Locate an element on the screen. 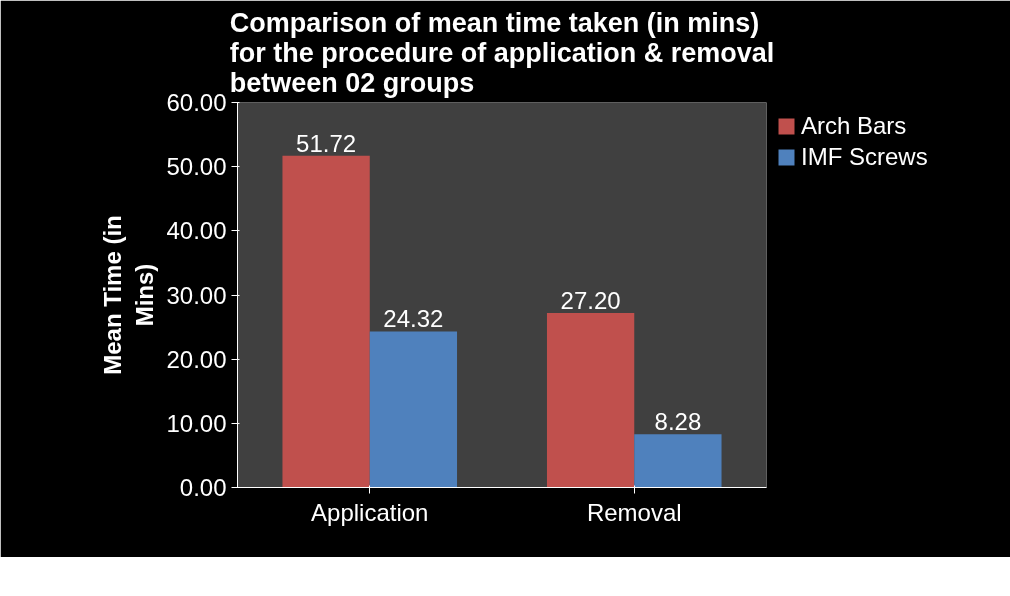 This screenshot has height=596, width=1010. y-tick-label: 10.00 is located at coordinates (196, 423).